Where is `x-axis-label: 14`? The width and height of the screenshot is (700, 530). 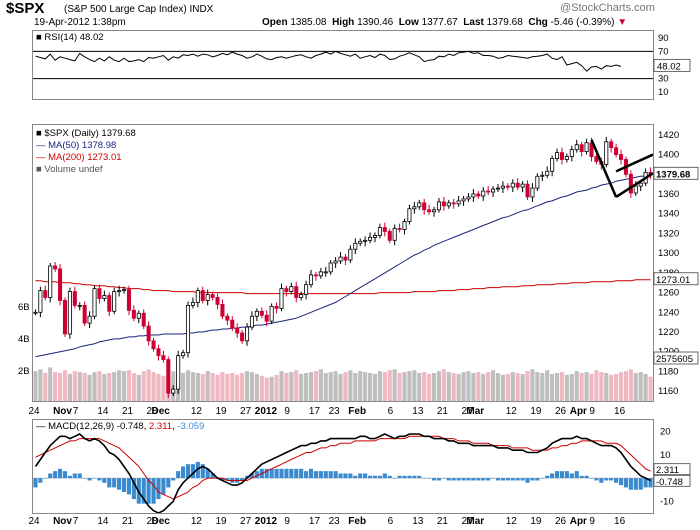 x-axis-label: 14 is located at coordinates (103, 411).